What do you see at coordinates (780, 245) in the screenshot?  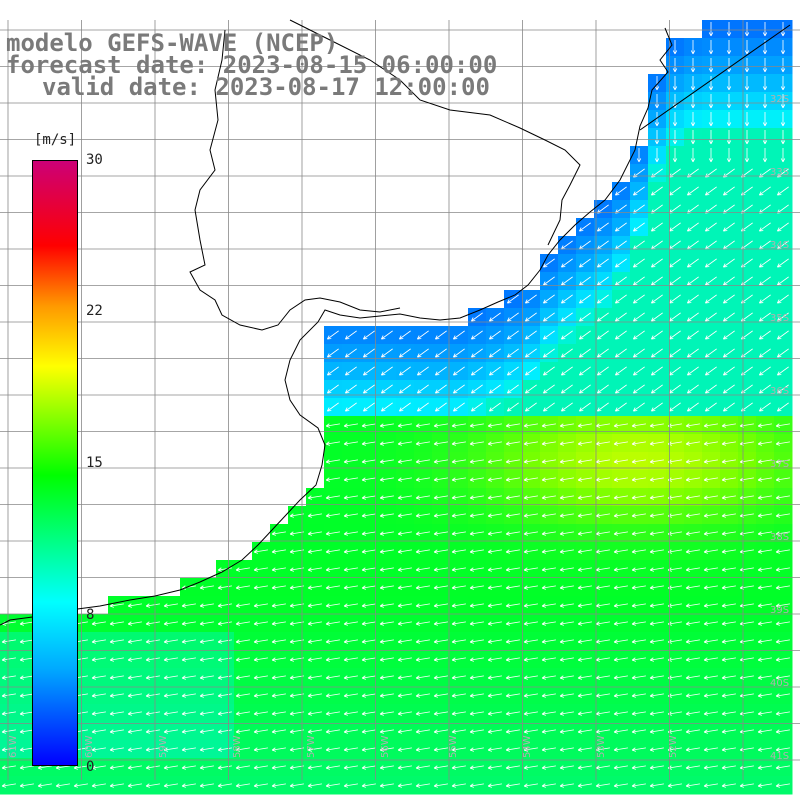 I see `lat-label: 34S` at bounding box center [780, 245].